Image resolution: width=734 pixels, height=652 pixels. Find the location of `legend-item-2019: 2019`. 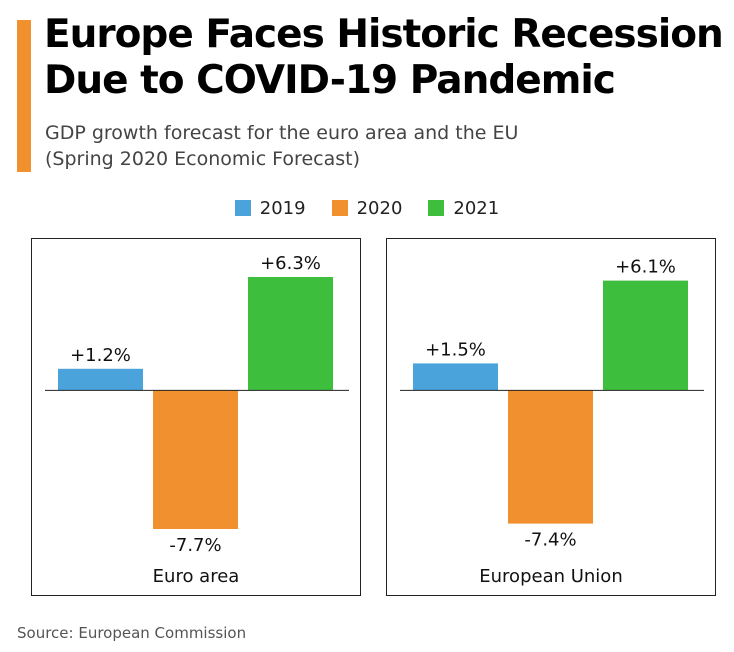

legend-item-2019: 2019 is located at coordinates (270, 208).